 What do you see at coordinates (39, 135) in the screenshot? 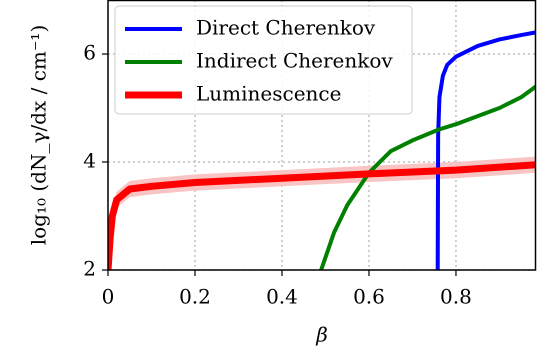
I see `y-axis-label: log₁₀ (dN_γ/dx / cm⁻¹)` at bounding box center [39, 135].